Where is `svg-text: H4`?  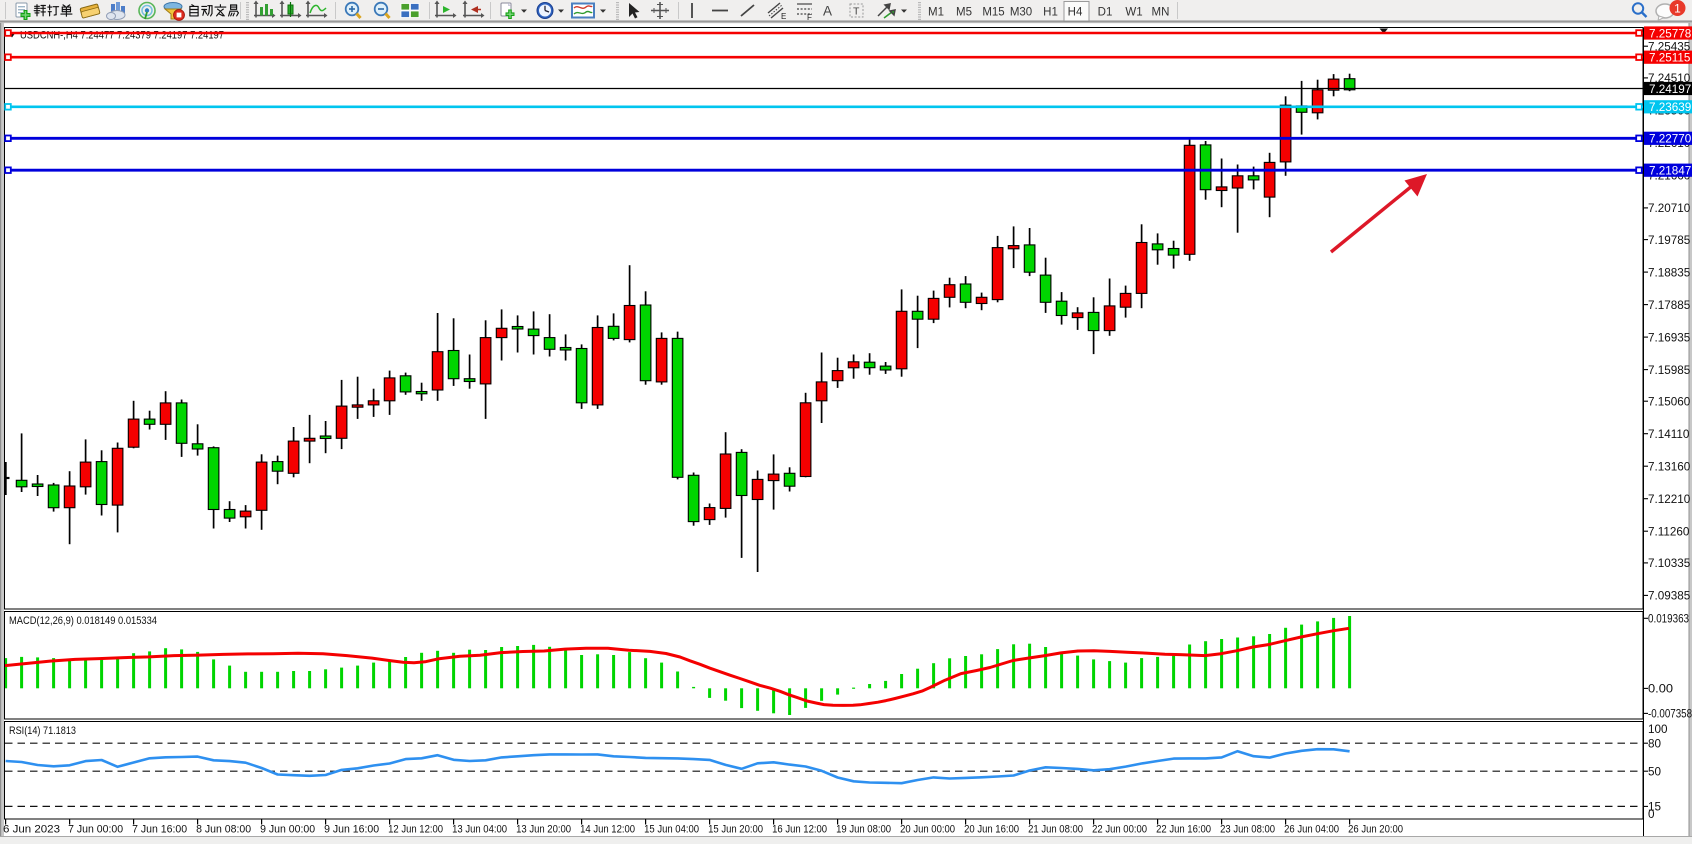 svg-text: H4 is located at coordinates (1075, 13).